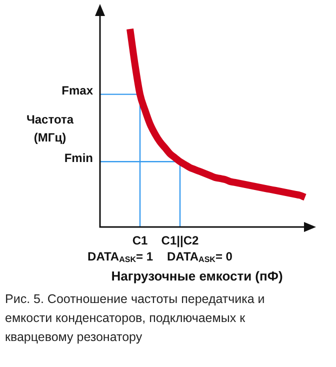 This screenshot has height=367, width=336. What do you see at coordinates (78, 91) in the screenshot?
I see `ref-line-label: Fmax` at bounding box center [78, 91].